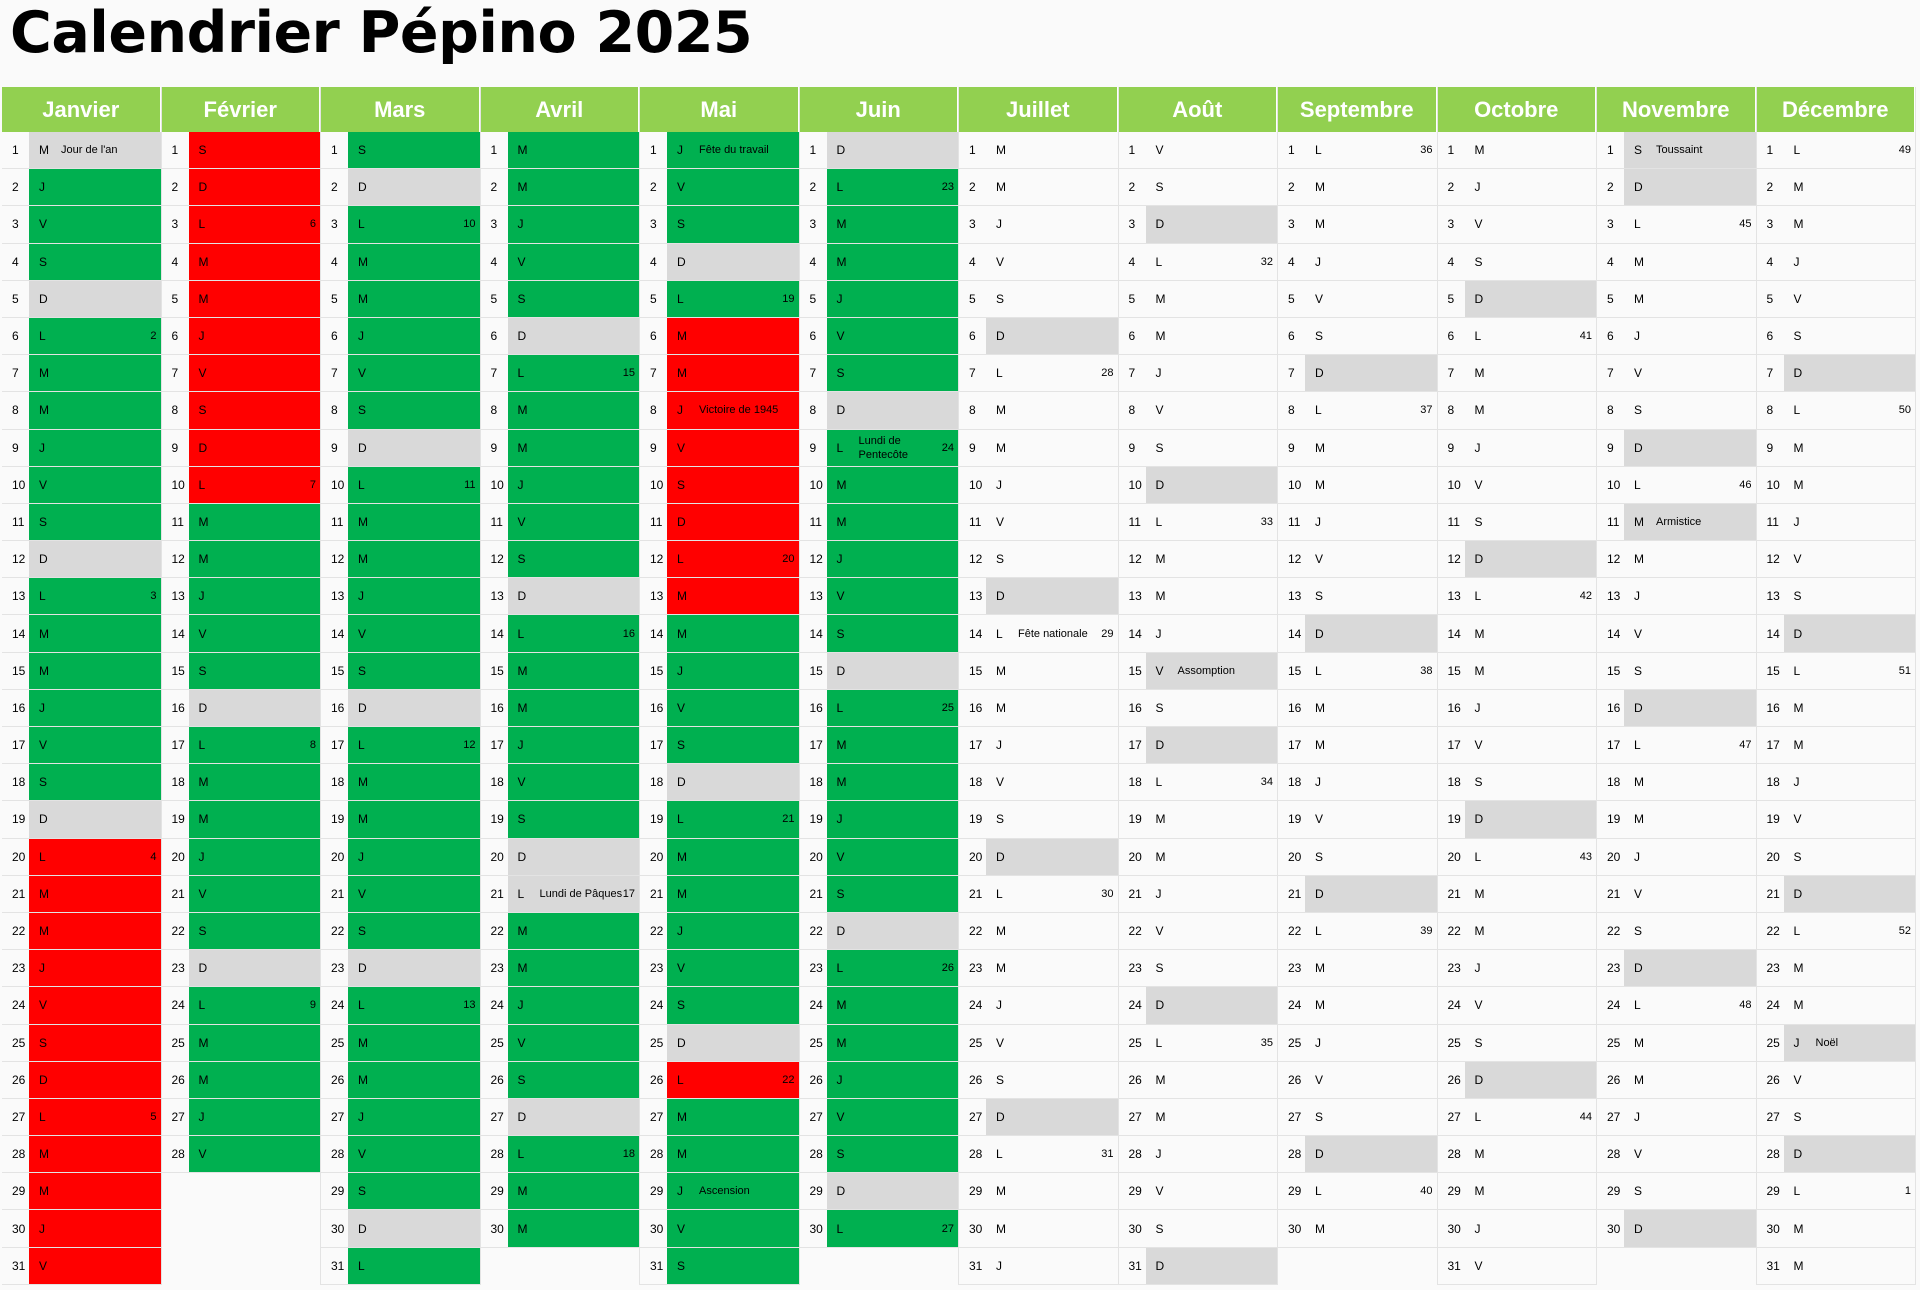  I want to click on day-row: 19 V, so click(1357, 820).